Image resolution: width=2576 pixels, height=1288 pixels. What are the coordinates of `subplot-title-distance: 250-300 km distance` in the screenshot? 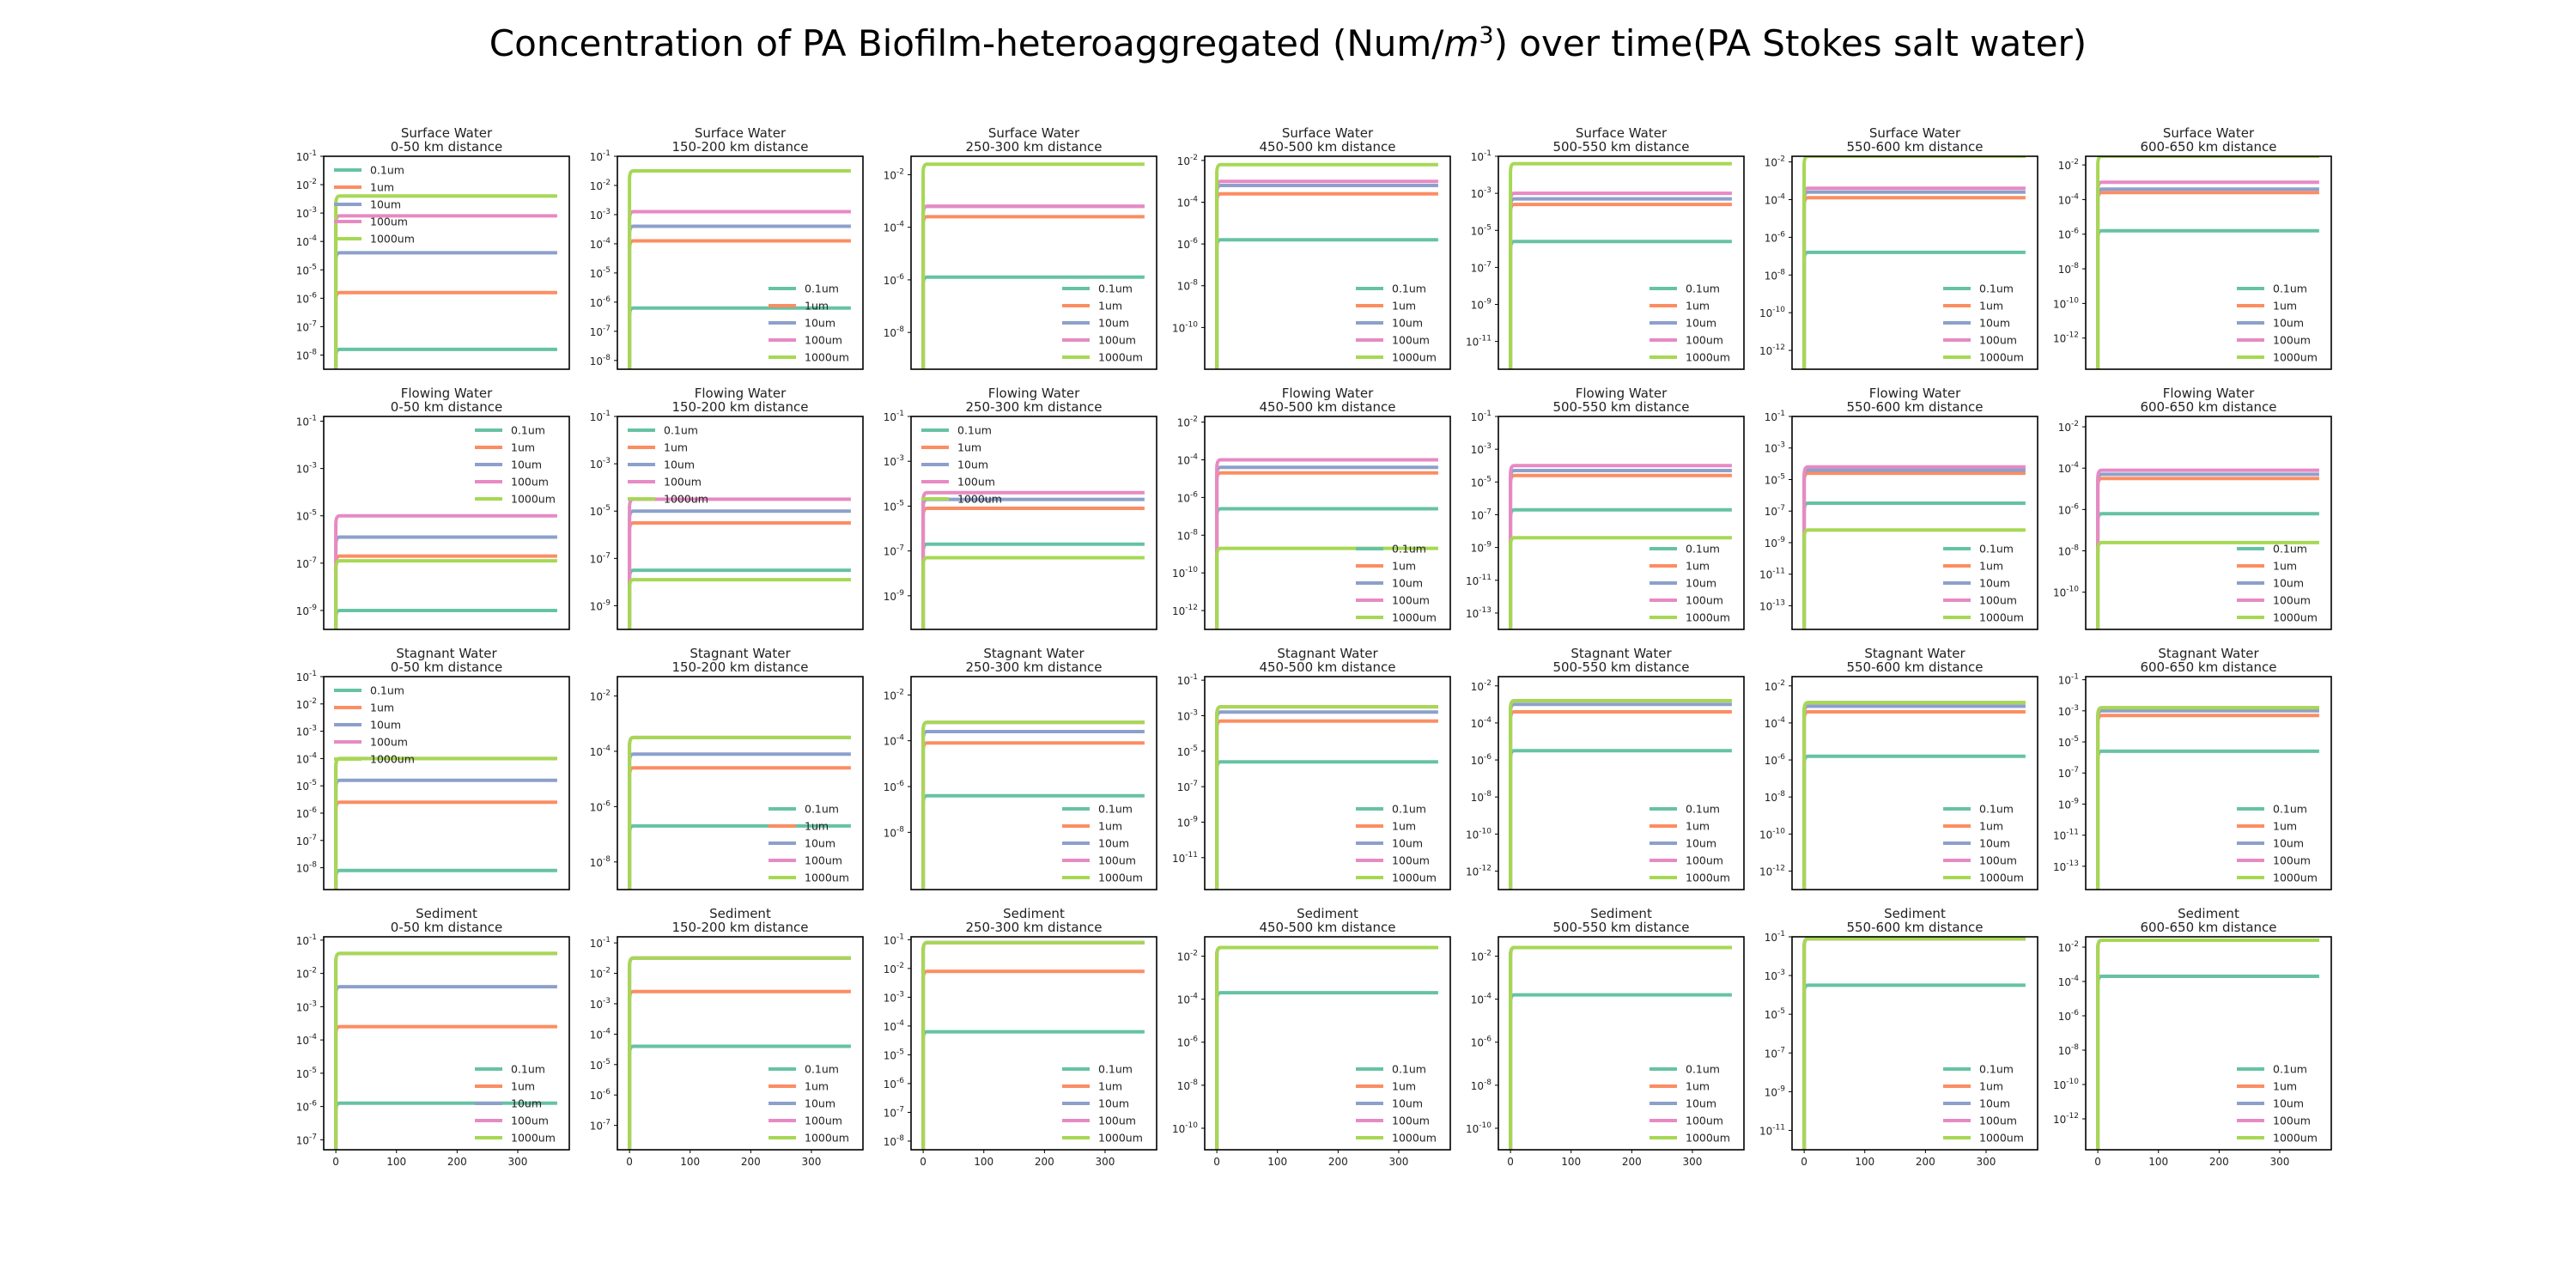 It's located at (1034, 407).